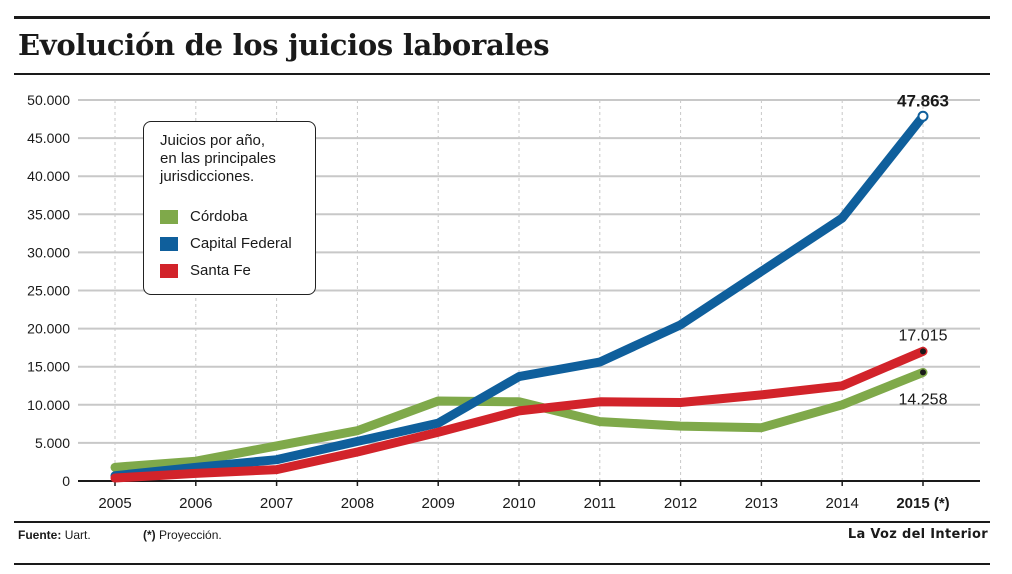 This screenshot has width=1012, height=574. Describe the element at coordinates (48, 176) in the screenshot. I see `y-tick-label: 40.000` at that location.